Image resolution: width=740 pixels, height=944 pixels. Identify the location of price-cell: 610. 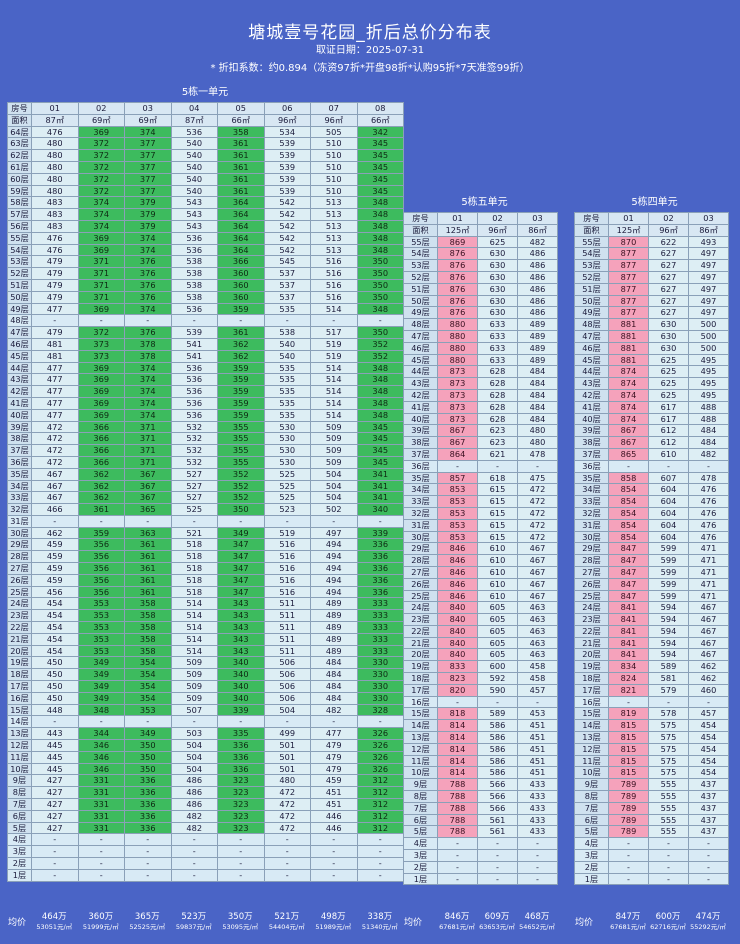
(497, 572).